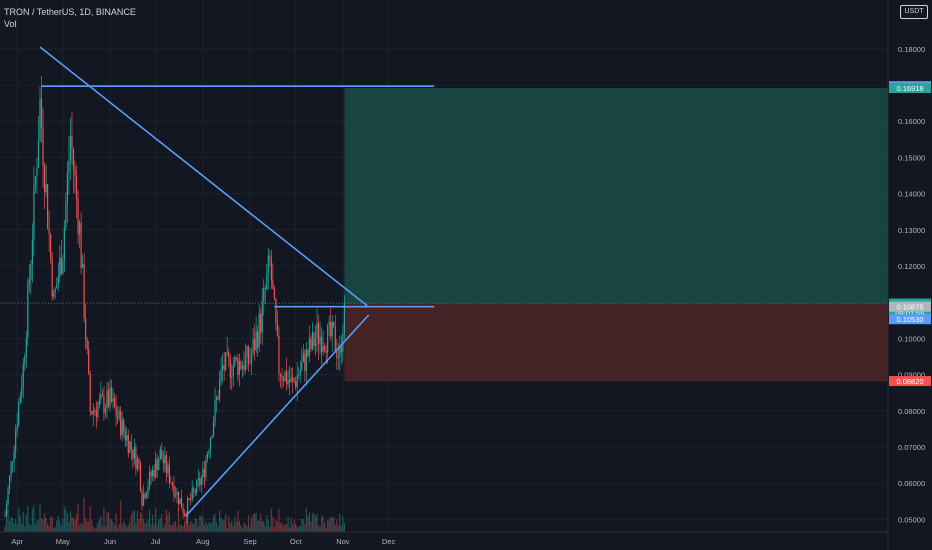 Image resolution: width=932 pixels, height=550 pixels. What do you see at coordinates (616, 342) in the screenshot?
I see `stop-zone` at bounding box center [616, 342].